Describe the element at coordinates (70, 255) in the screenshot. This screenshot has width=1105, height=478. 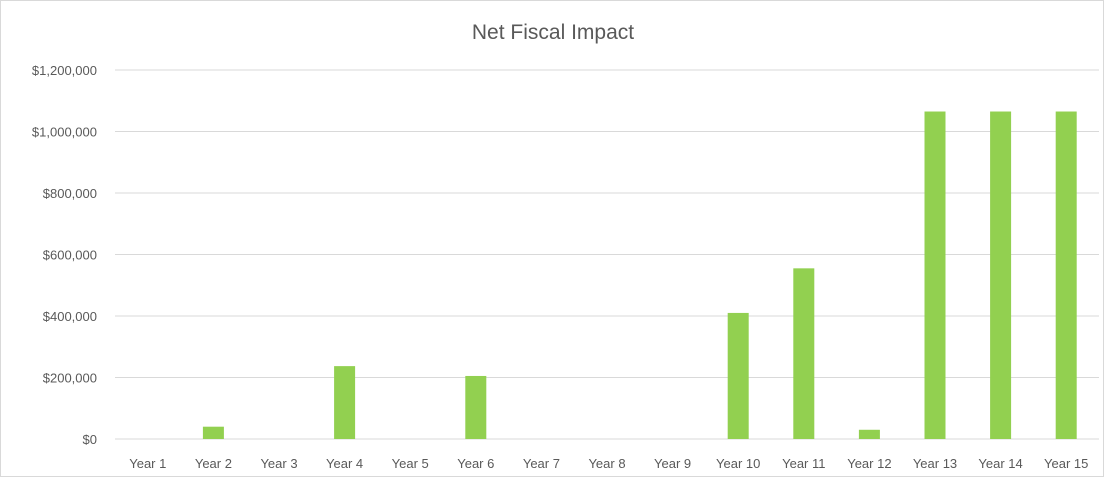
I see `y-tick-label: $600,000` at that location.